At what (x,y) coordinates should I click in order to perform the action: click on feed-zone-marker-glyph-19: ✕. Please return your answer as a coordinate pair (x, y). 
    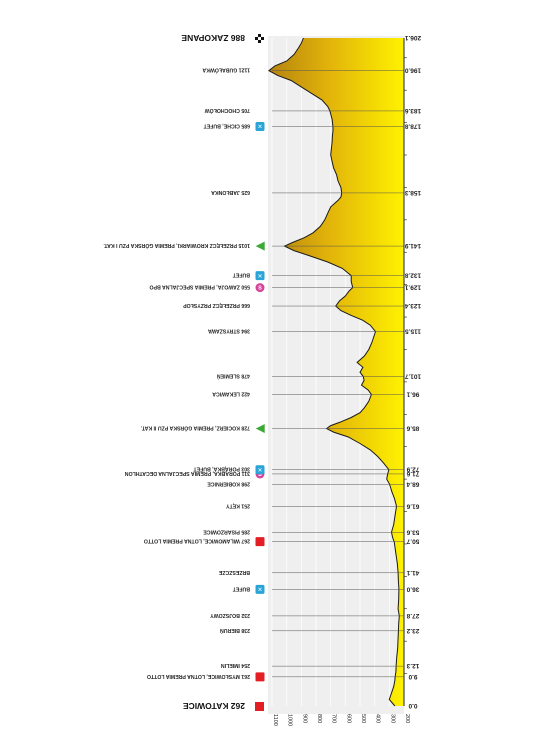
    Looking at the image, I should click on (259, 277).